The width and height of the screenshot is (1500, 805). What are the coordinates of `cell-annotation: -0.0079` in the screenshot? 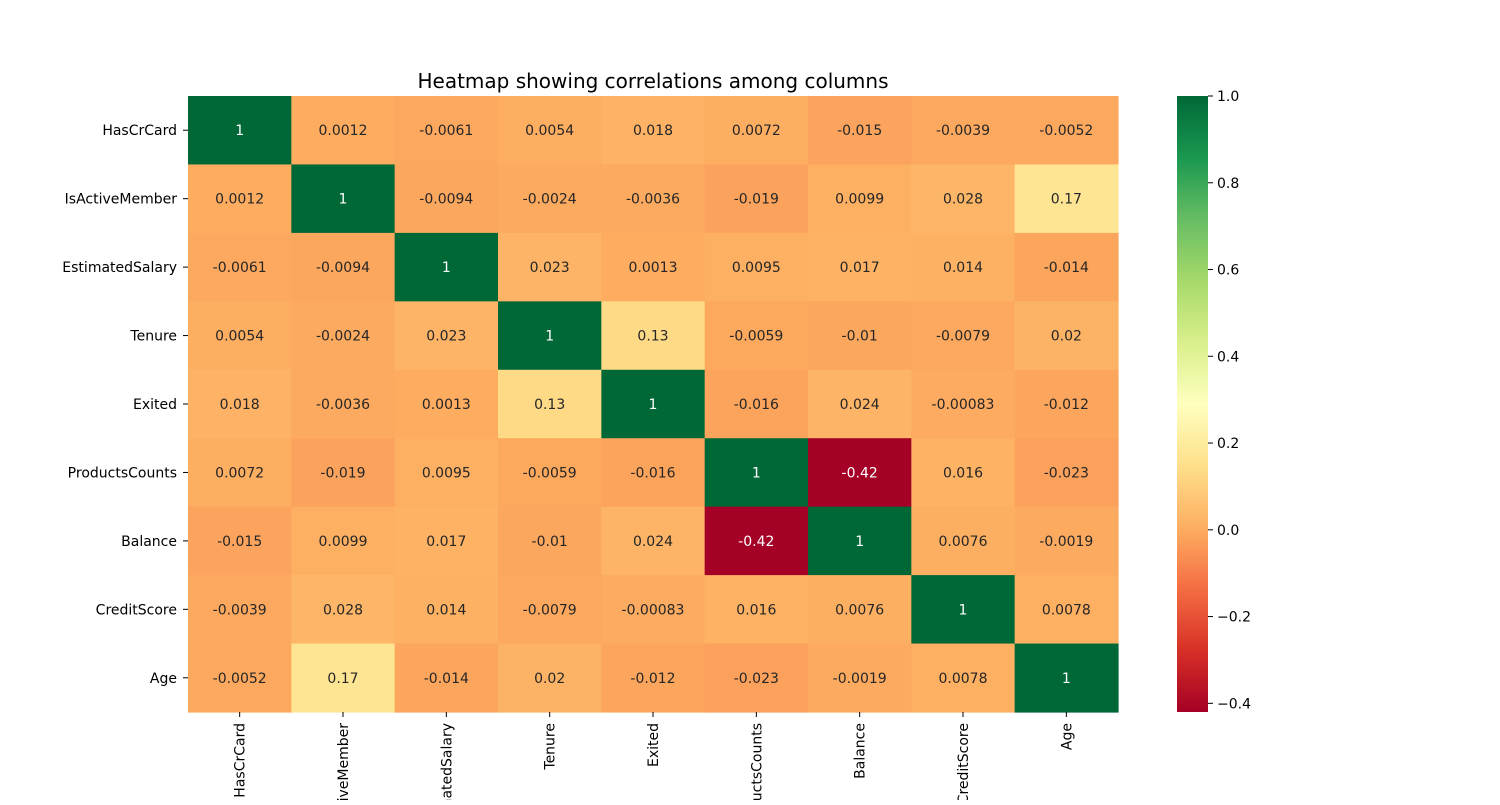 It's located at (550, 610).